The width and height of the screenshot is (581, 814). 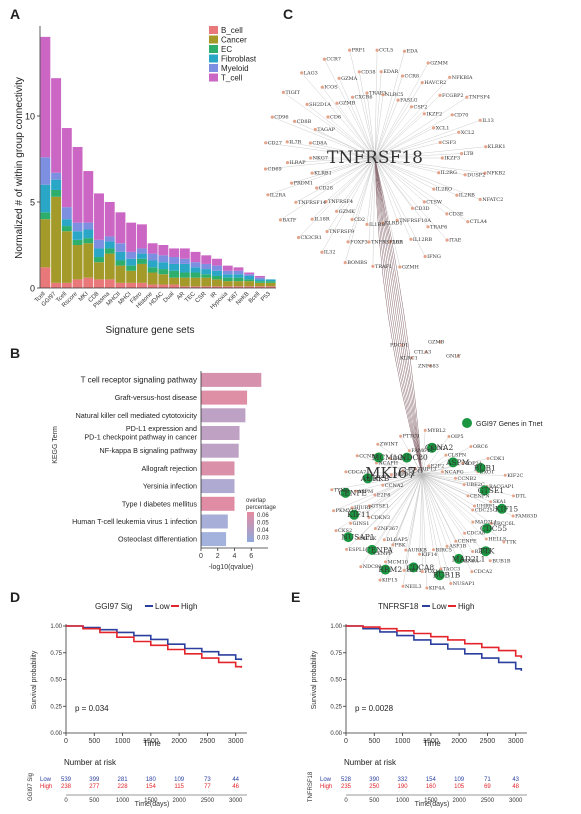 What do you see at coordinates (430, 366) in the screenshot?
I see `c-bridge-node-znf683` at bounding box center [430, 366].